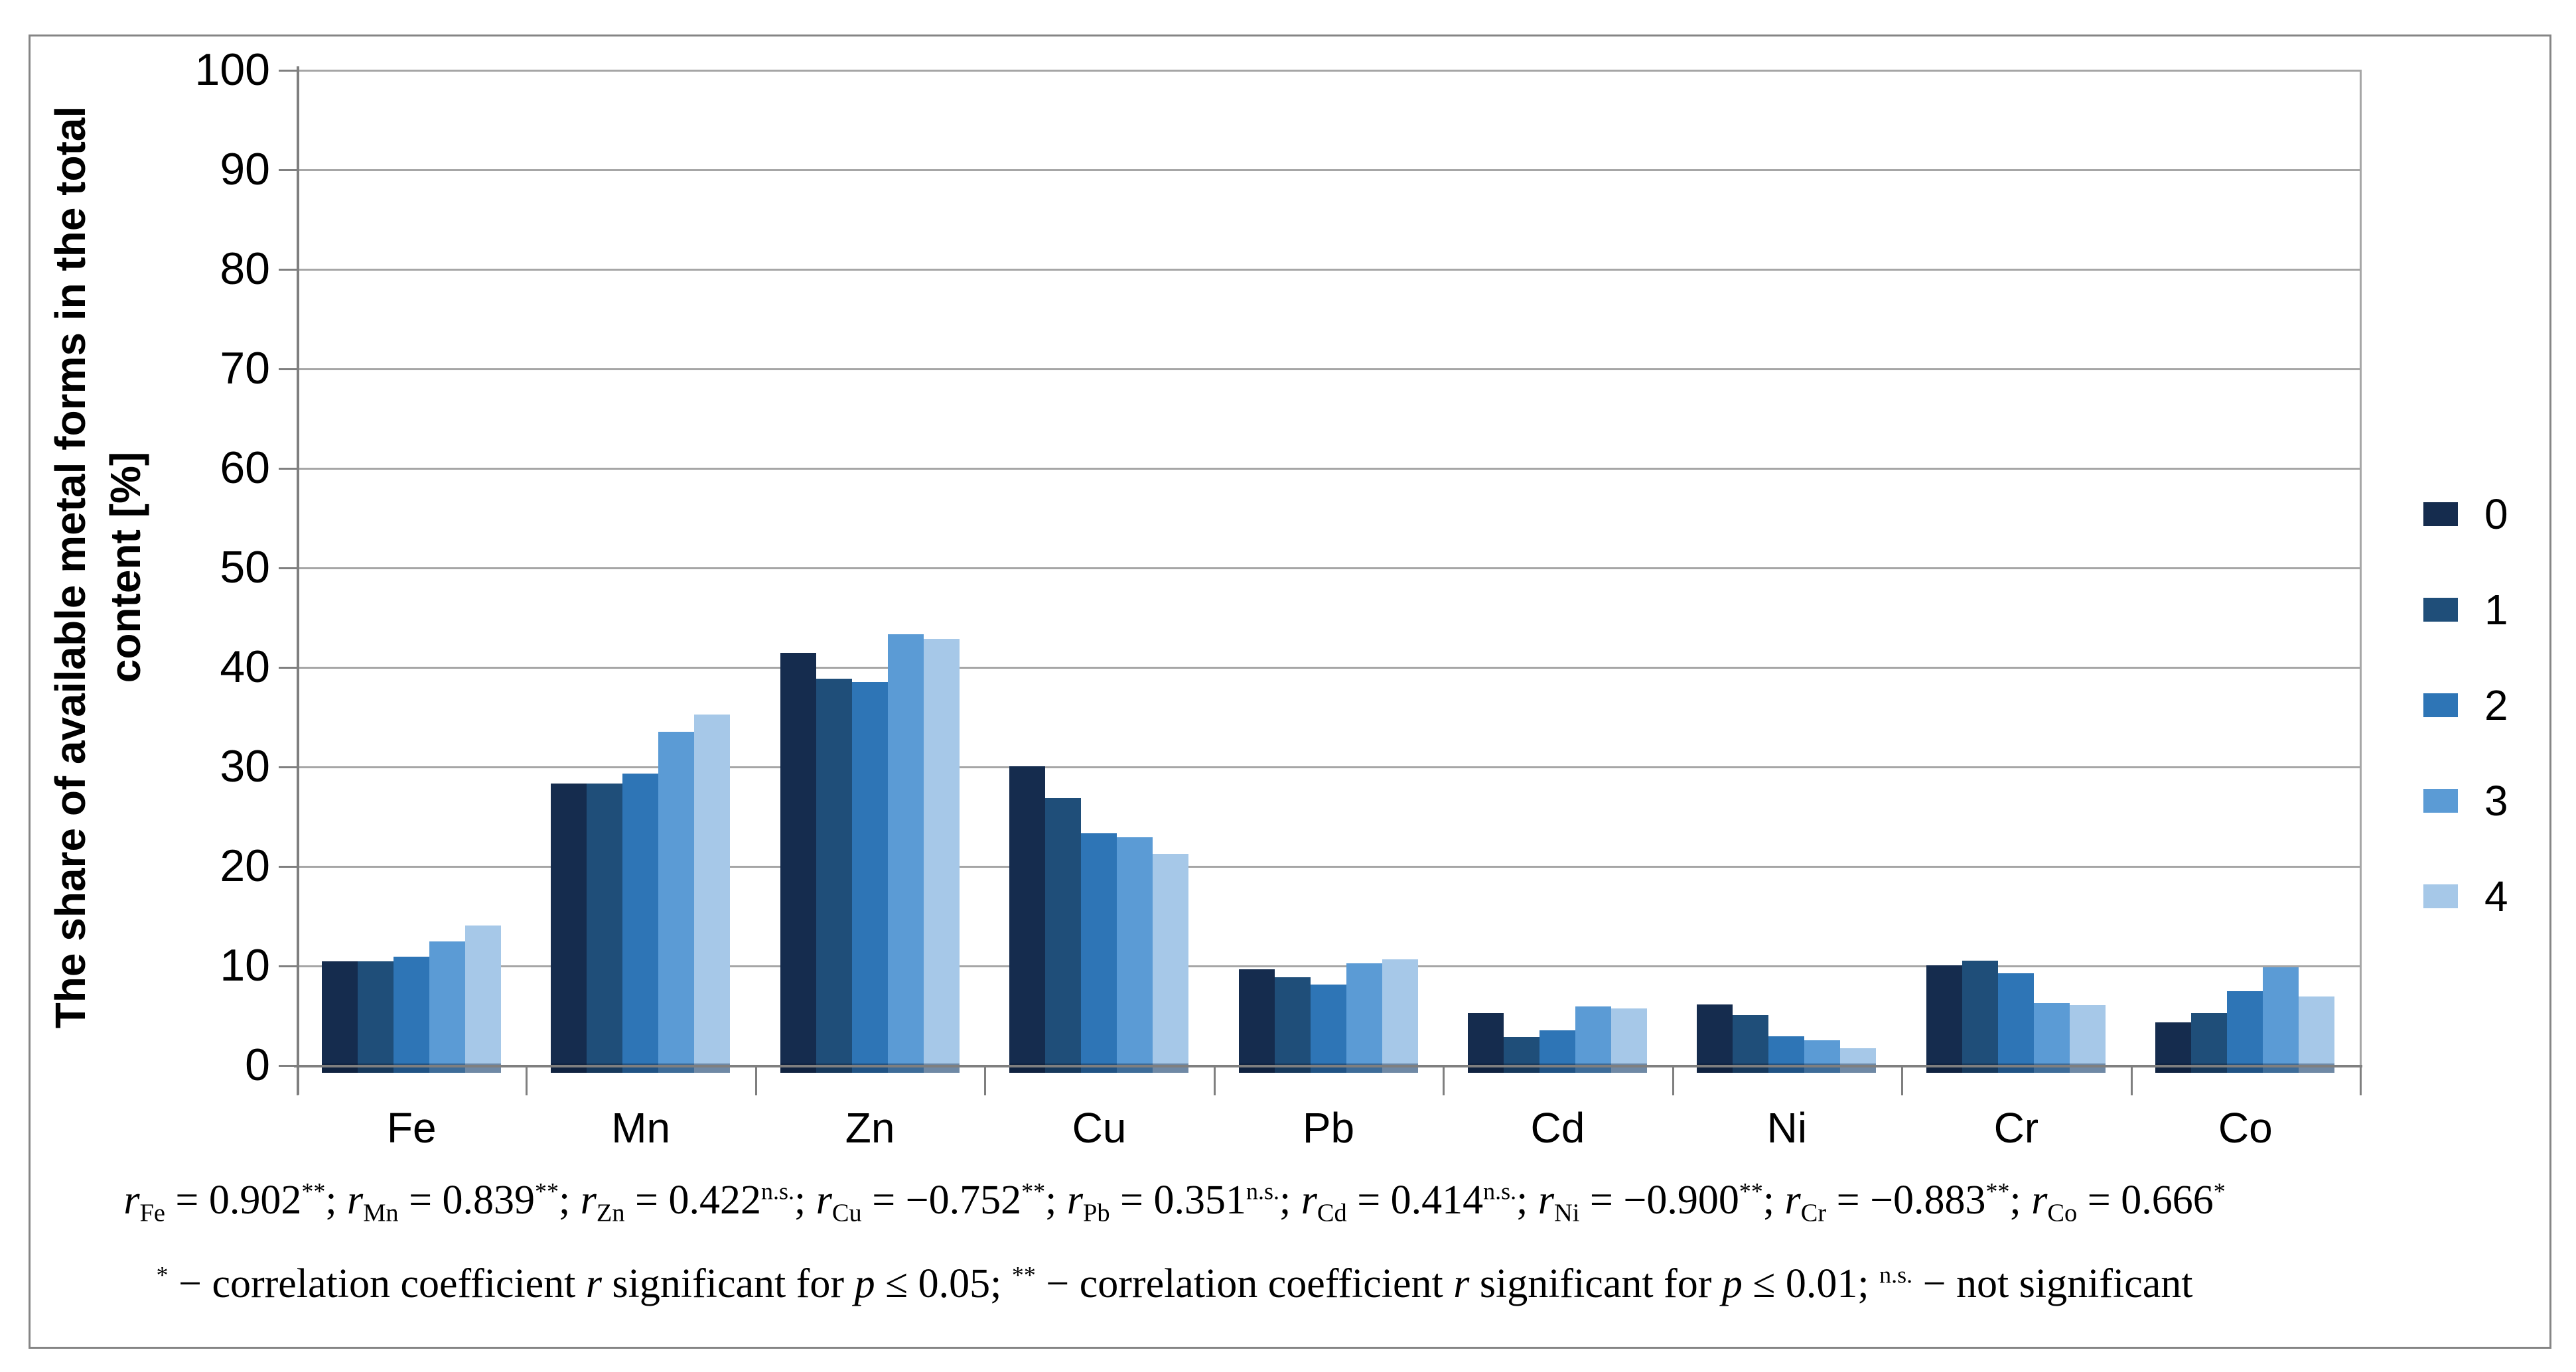 The height and width of the screenshot is (1372, 2576). I want to click on legend-item-4: 4, so click(2466, 896).